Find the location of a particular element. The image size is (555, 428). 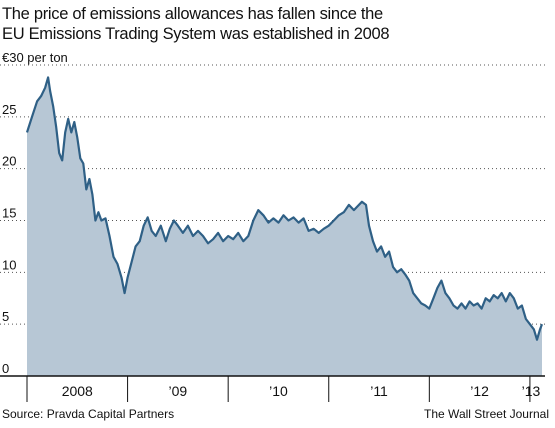

source-note: Source: Pravda Capital Partners is located at coordinates (88, 414).